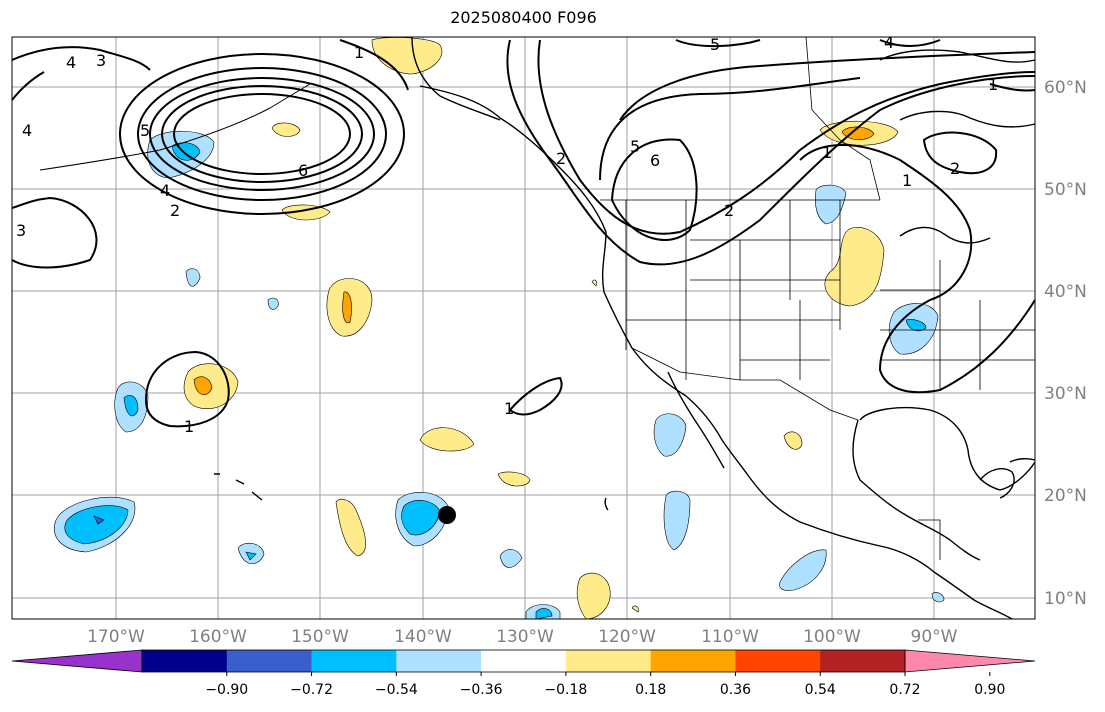 This screenshot has height=712, width=1105. What do you see at coordinates (910, 43) in the screenshot?
I see `contour-4-north` at bounding box center [910, 43].